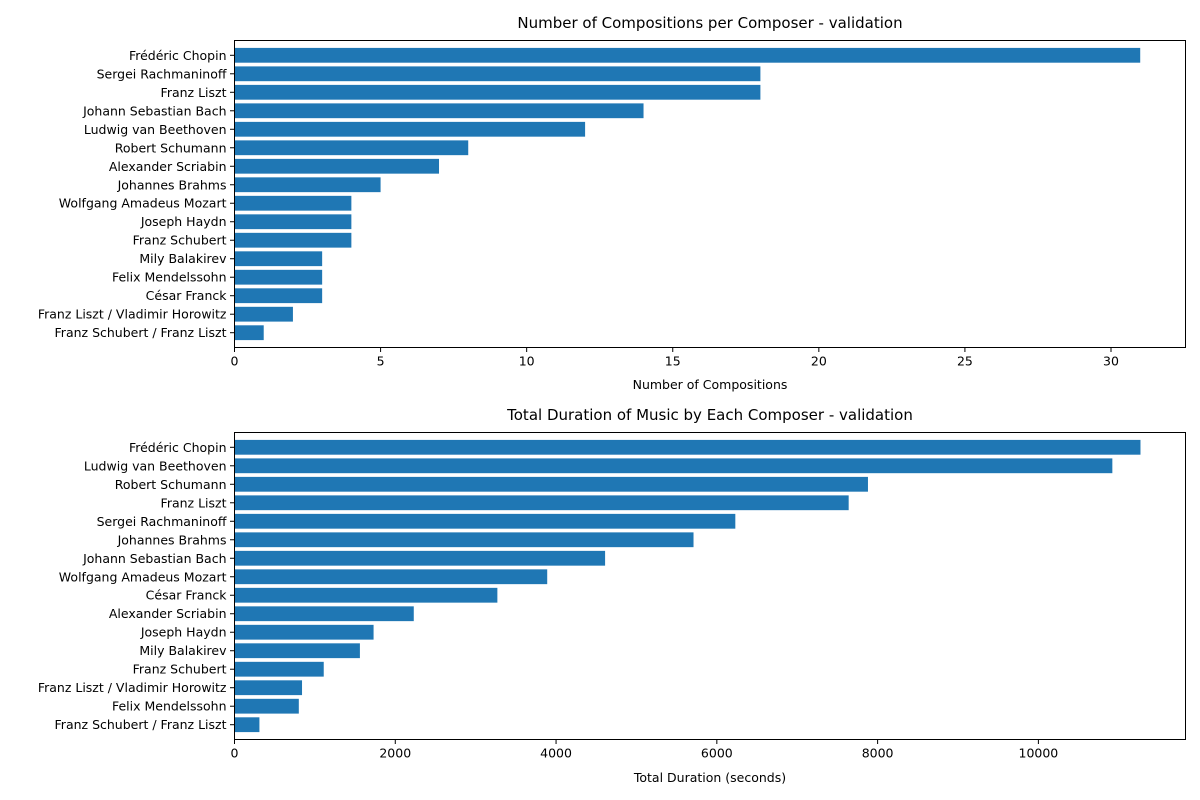  I want to click on x-tick-label: 5, so click(381, 361).